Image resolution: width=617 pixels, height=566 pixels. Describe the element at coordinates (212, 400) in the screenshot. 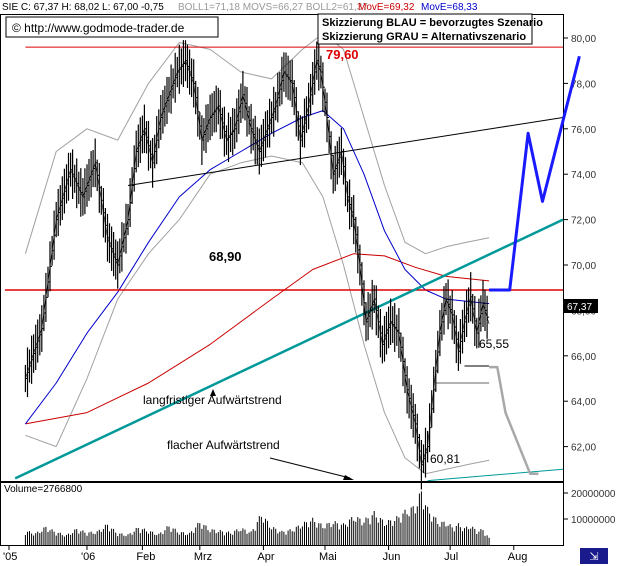

I see `trend-long-label: langfristiger Aufwärtstrend` at that location.